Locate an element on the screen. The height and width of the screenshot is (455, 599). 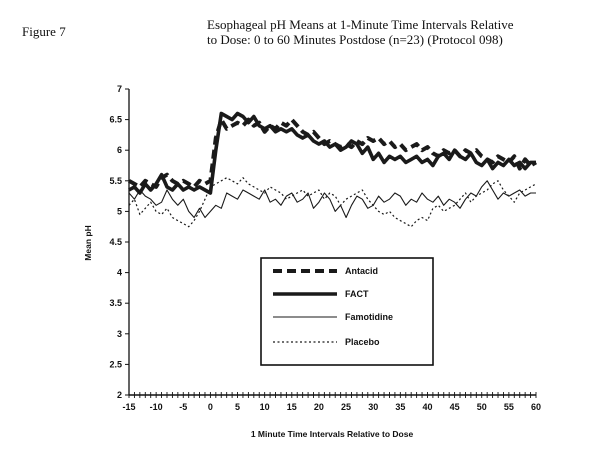
y-tick-label: 6 is located at coordinates (119, 150).